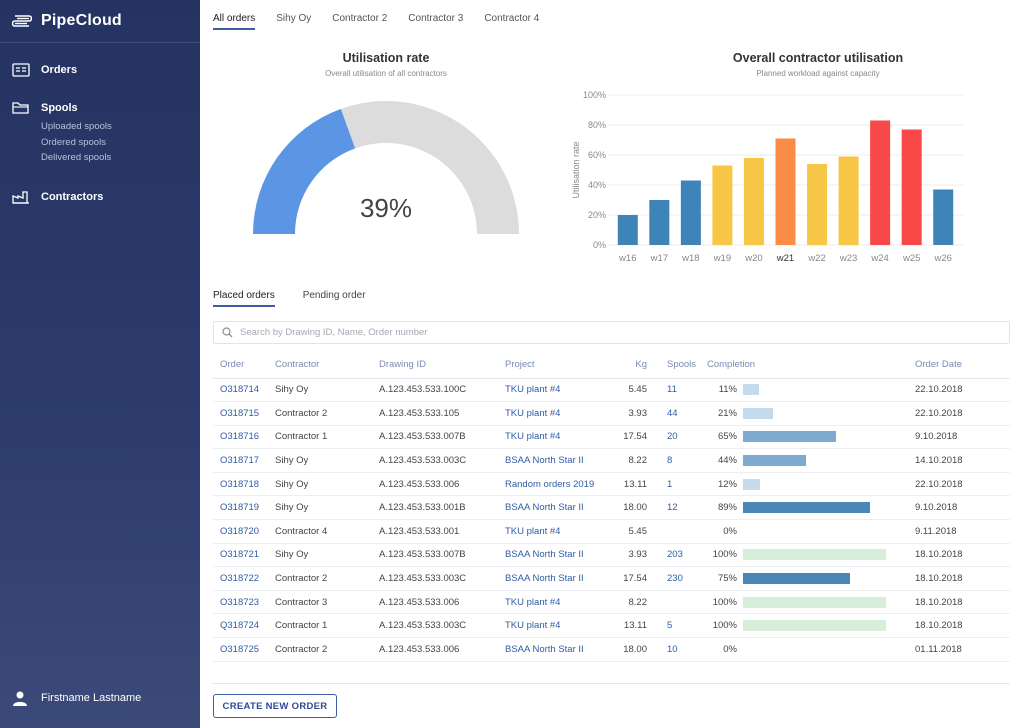  Describe the element at coordinates (677, 555) in the screenshot. I see `spools-link: 203` at that location.